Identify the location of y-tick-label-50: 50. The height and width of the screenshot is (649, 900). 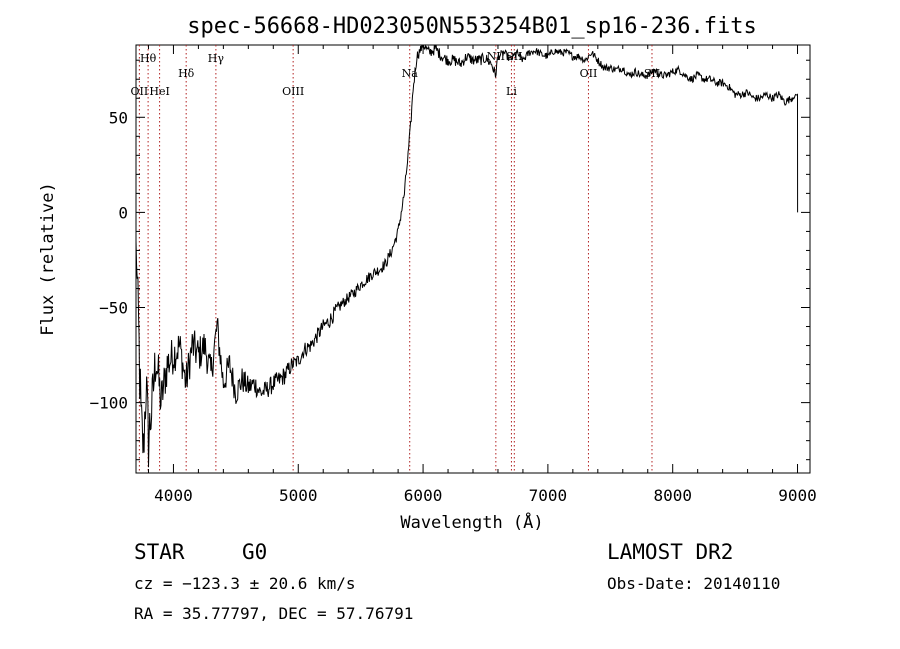
(118, 117).